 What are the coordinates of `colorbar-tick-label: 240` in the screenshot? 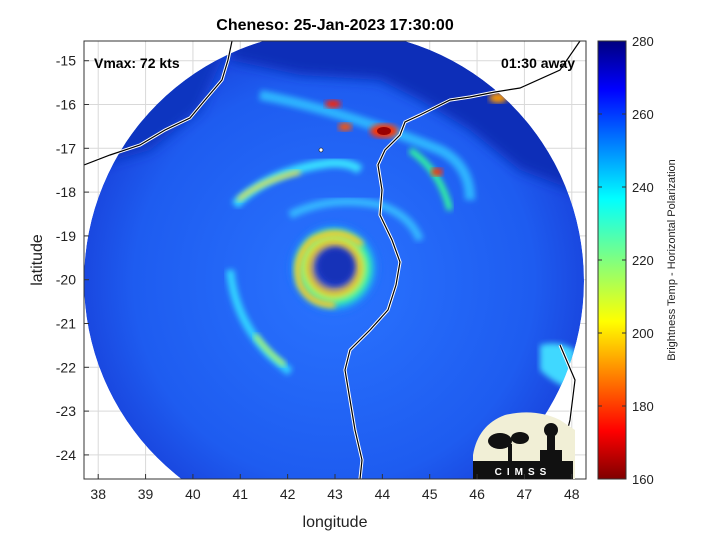 It's located at (643, 187).